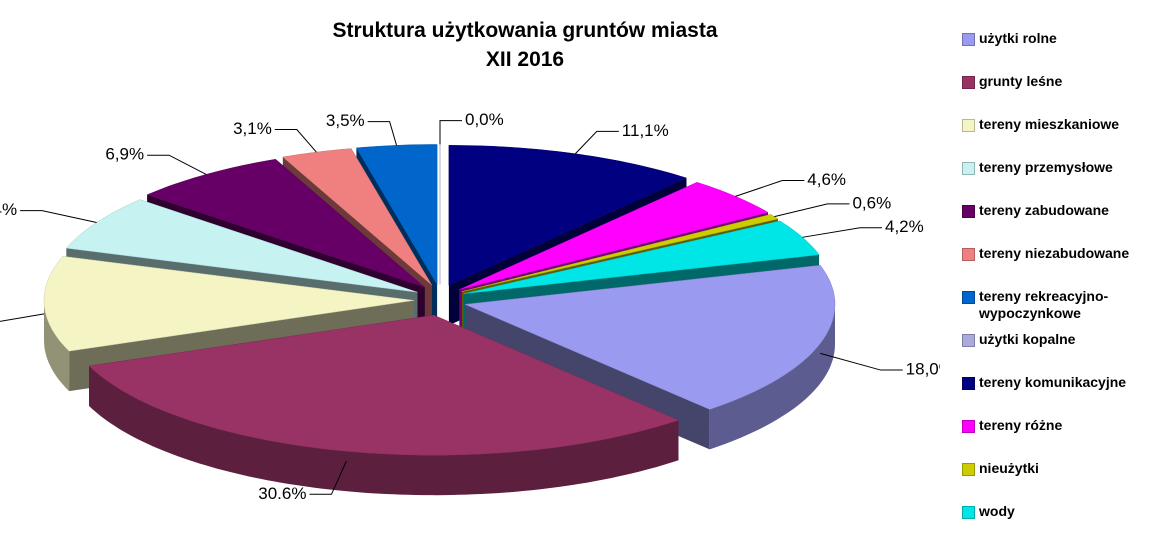 The width and height of the screenshot is (1170, 546). What do you see at coordinates (997, 511) in the screenshot?
I see `legend-label: wody` at bounding box center [997, 511].